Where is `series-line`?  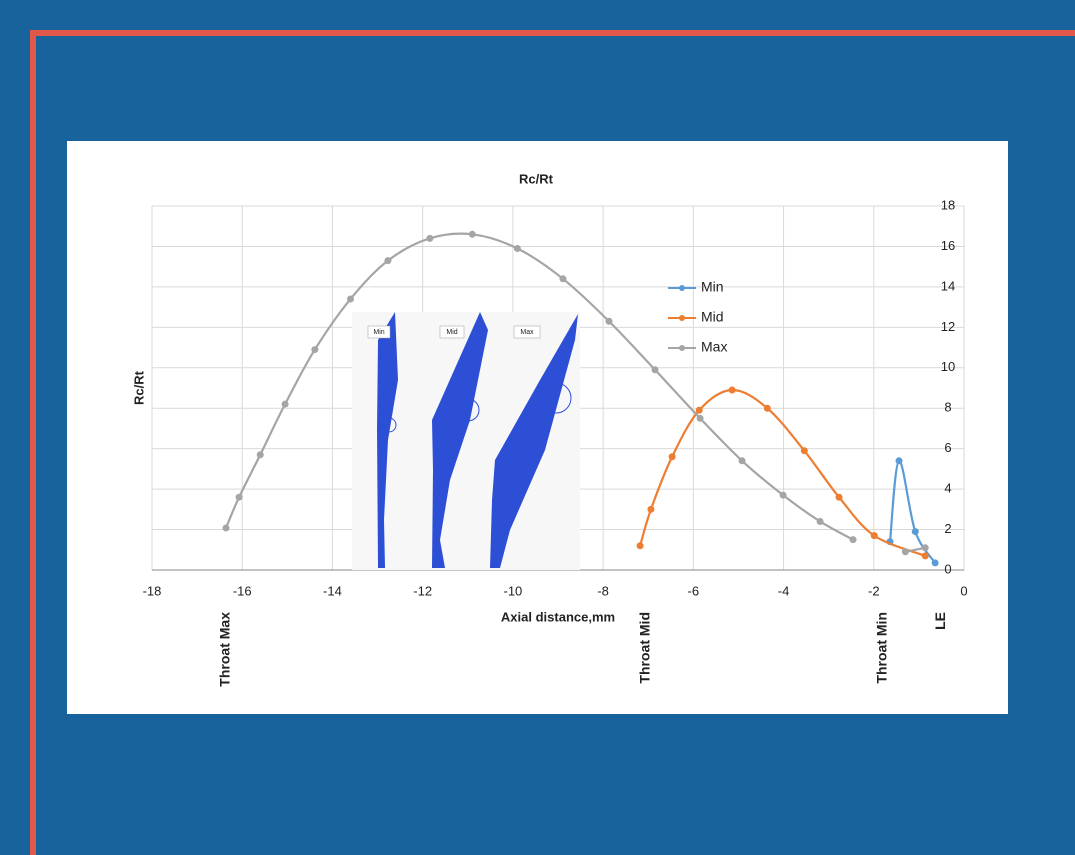
series-line is located at coordinates (782, 472).